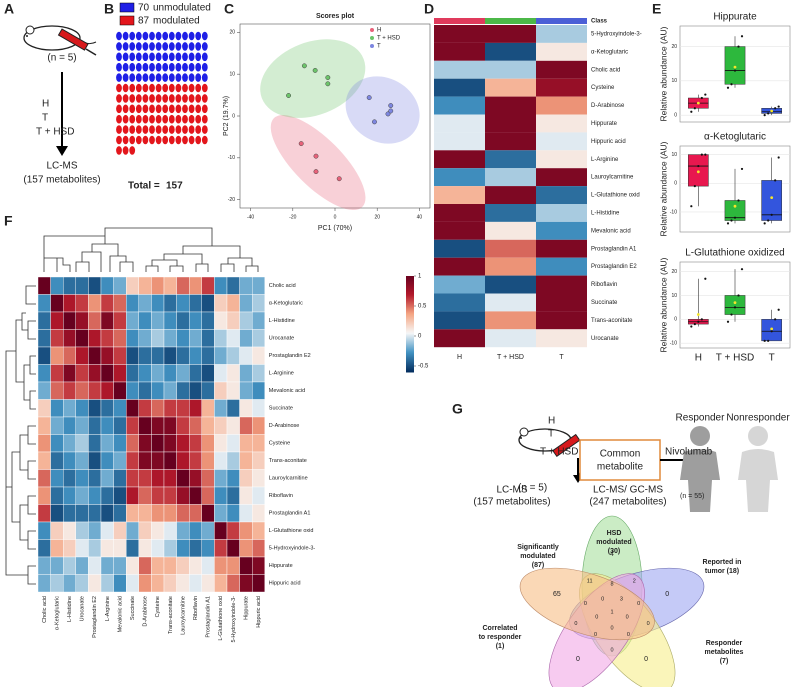  I want to click on n-label: (n = 5), so click(61, 58).